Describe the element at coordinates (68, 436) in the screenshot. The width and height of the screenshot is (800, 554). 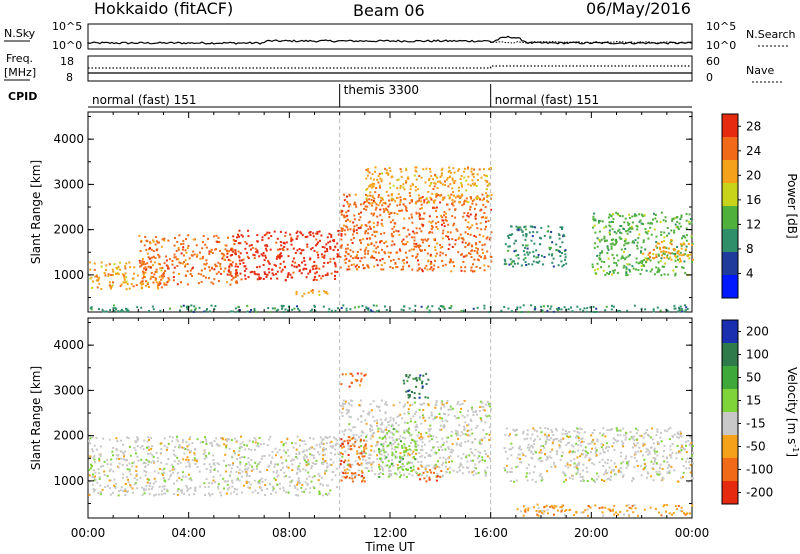
I see `y-tick-label: 2000` at that location.